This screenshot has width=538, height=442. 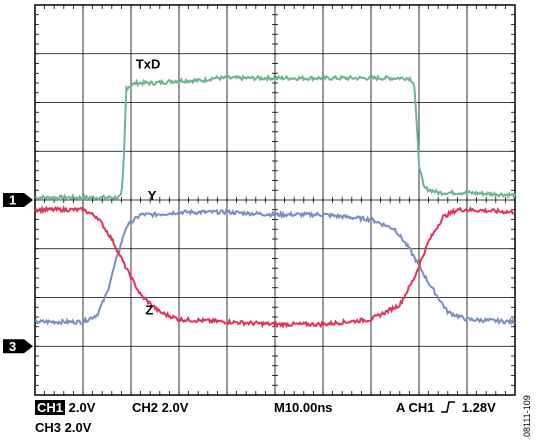 What do you see at coordinates (149, 310) in the screenshot?
I see `trace-label-z: Z` at bounding box center [149, 310].